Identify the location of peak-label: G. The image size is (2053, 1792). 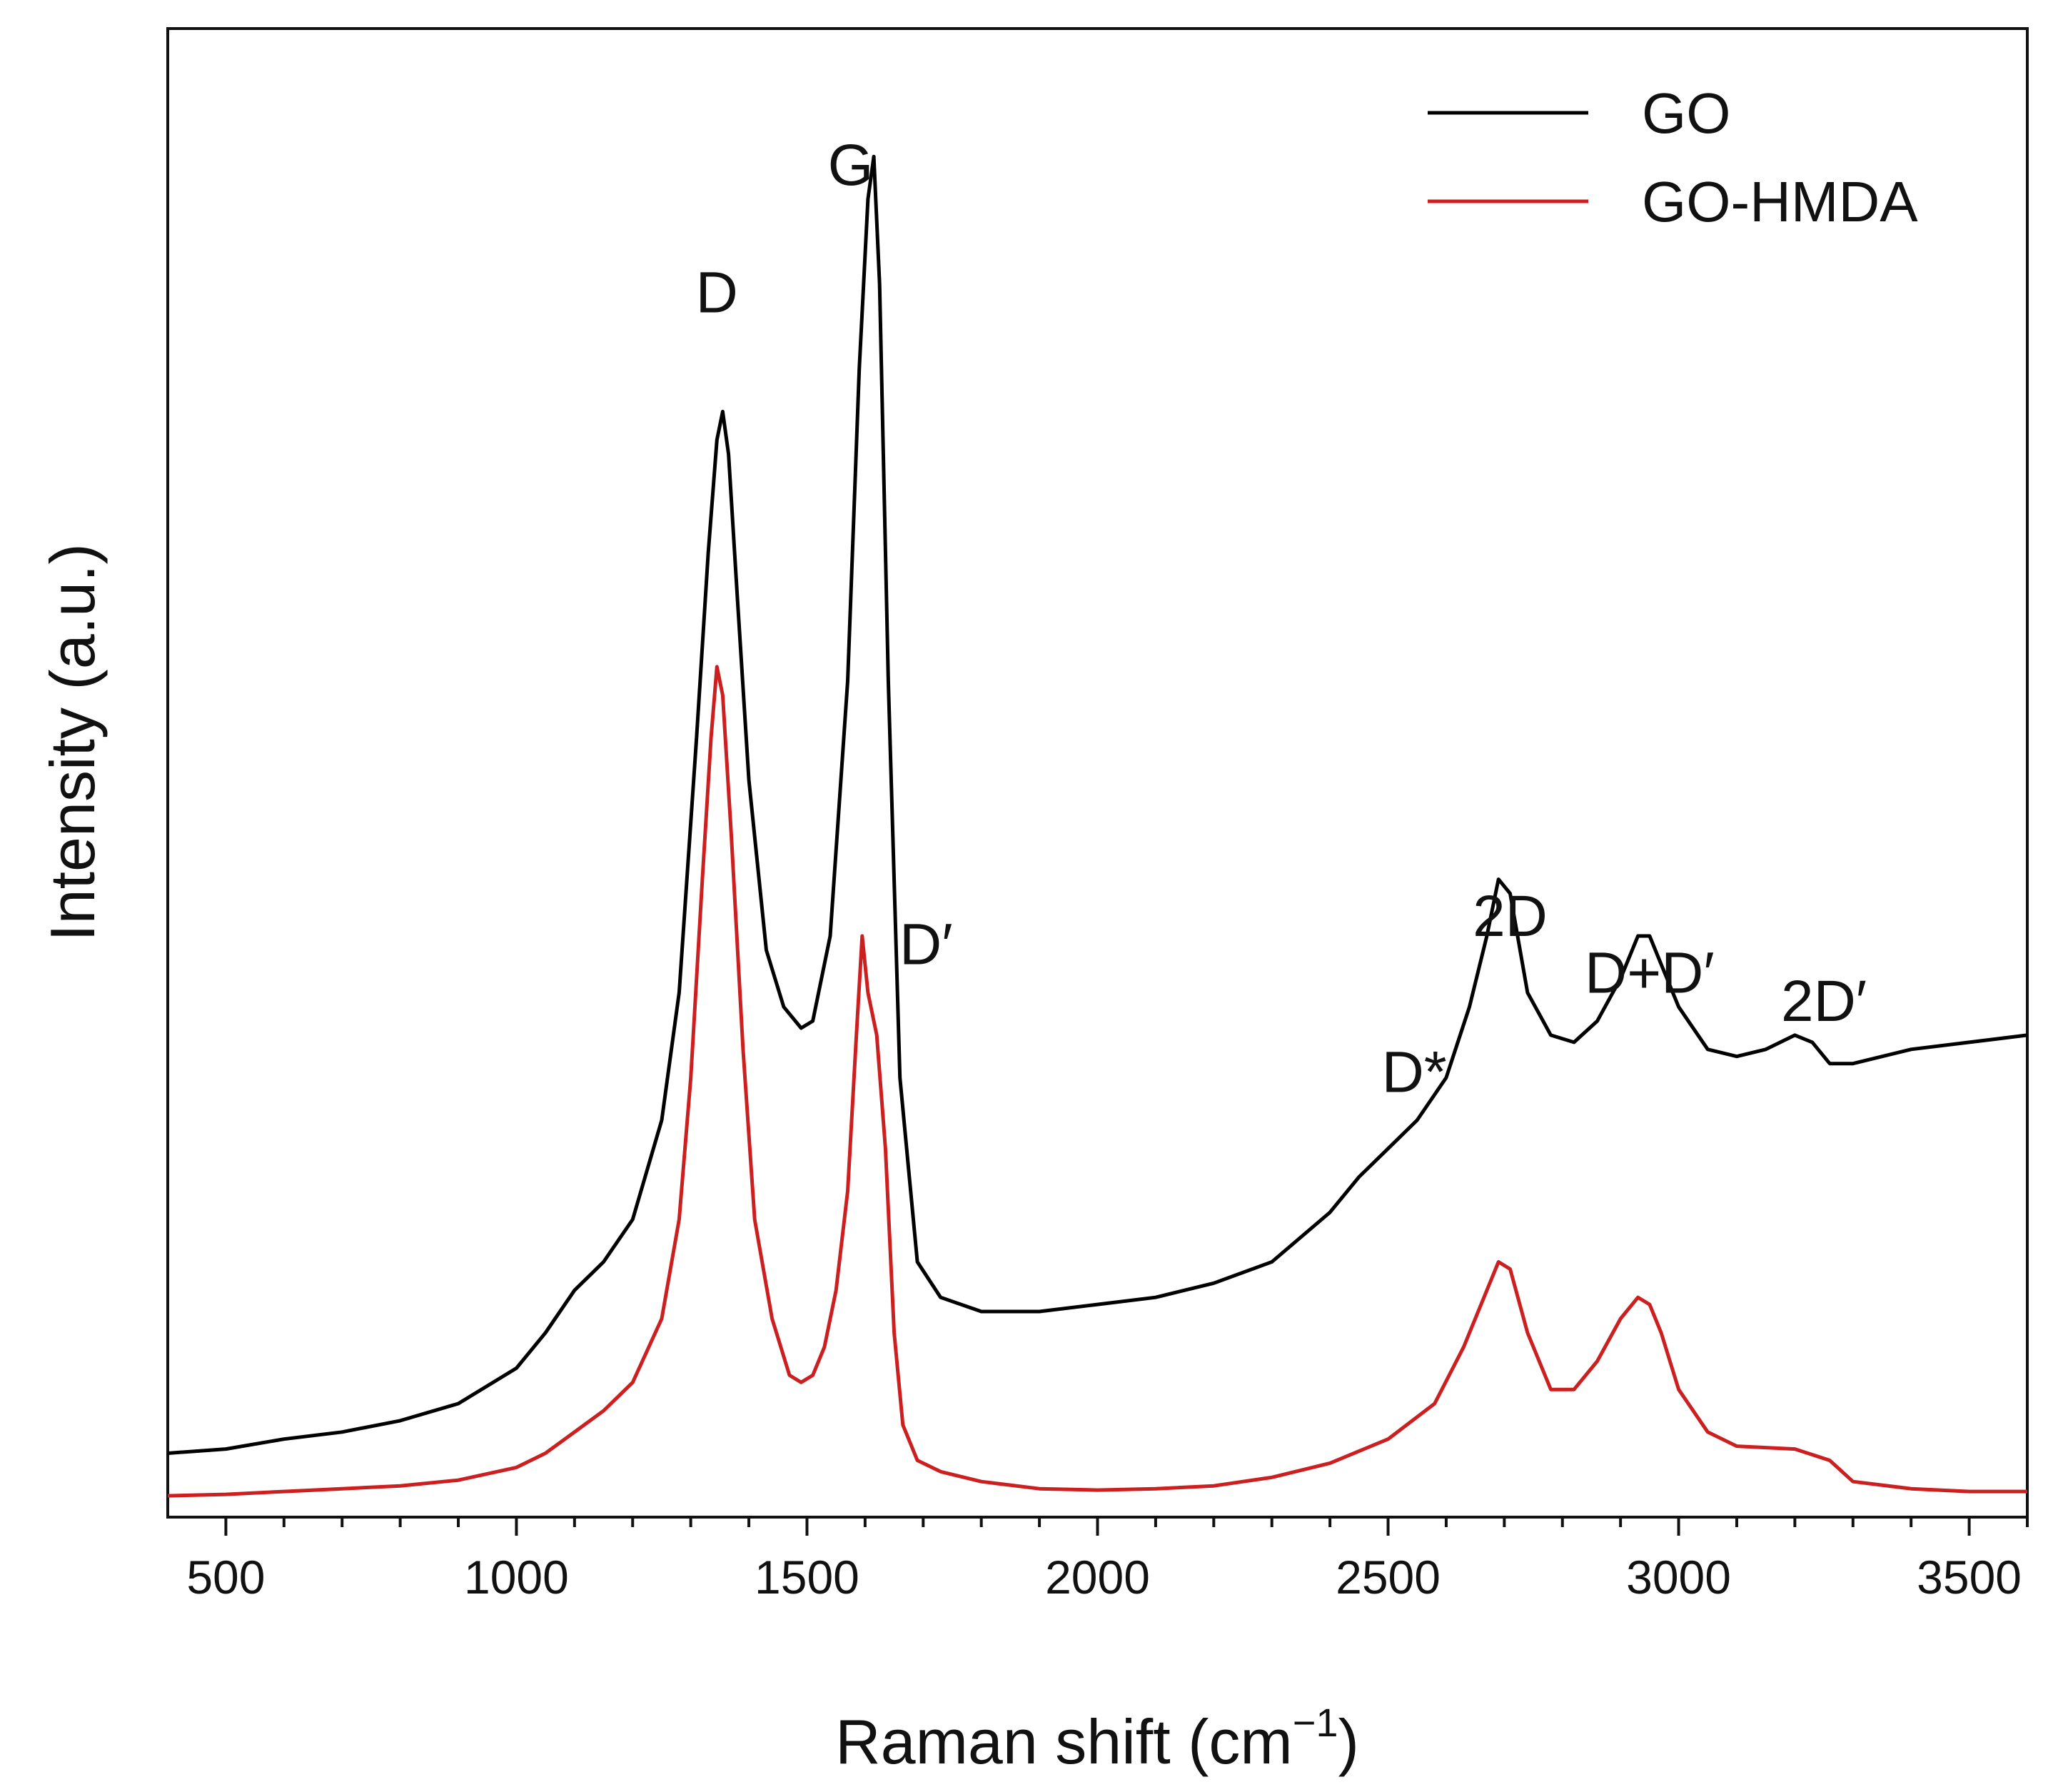
(851, 165).